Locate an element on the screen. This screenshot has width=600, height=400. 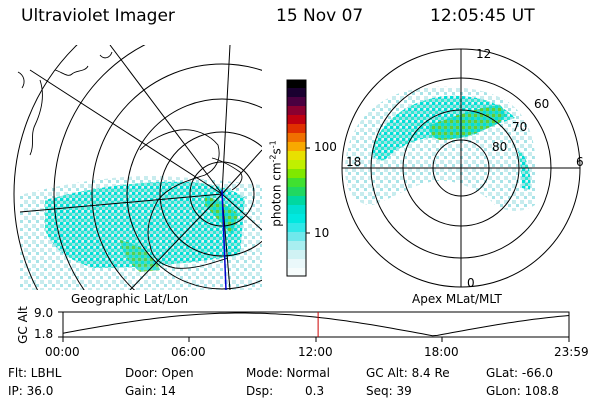
geographic-map-label: Geographic Lat/Lon is located at coordinates (130, 299).